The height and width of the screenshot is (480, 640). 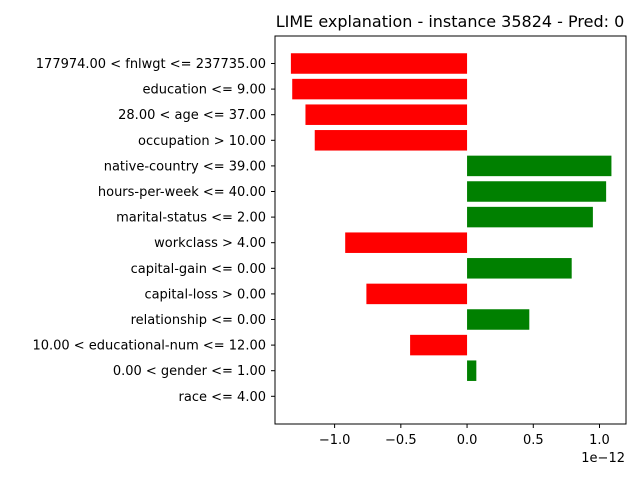 I want to click on x-axis-scale-label: 1e−12, so click(x=603, y=458).